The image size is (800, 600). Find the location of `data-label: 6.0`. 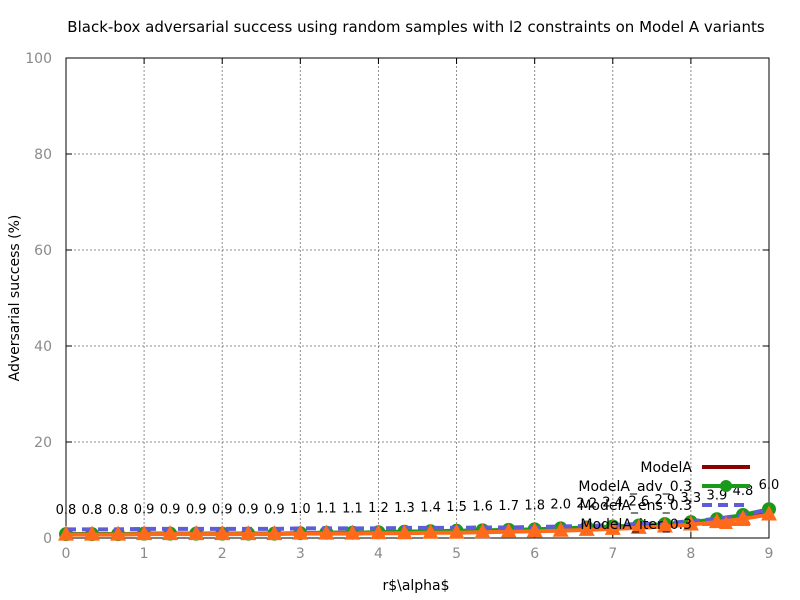

data-label: 6.0 is located at coordinates (769, 485).